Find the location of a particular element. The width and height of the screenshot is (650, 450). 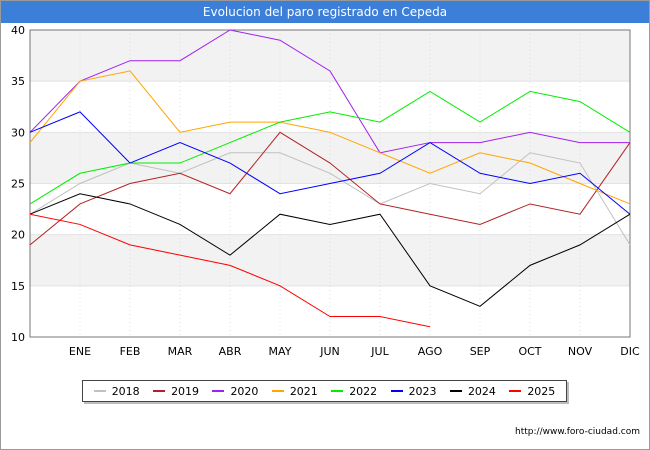

legend-label: 2018 is located at coordinates (125, 391).